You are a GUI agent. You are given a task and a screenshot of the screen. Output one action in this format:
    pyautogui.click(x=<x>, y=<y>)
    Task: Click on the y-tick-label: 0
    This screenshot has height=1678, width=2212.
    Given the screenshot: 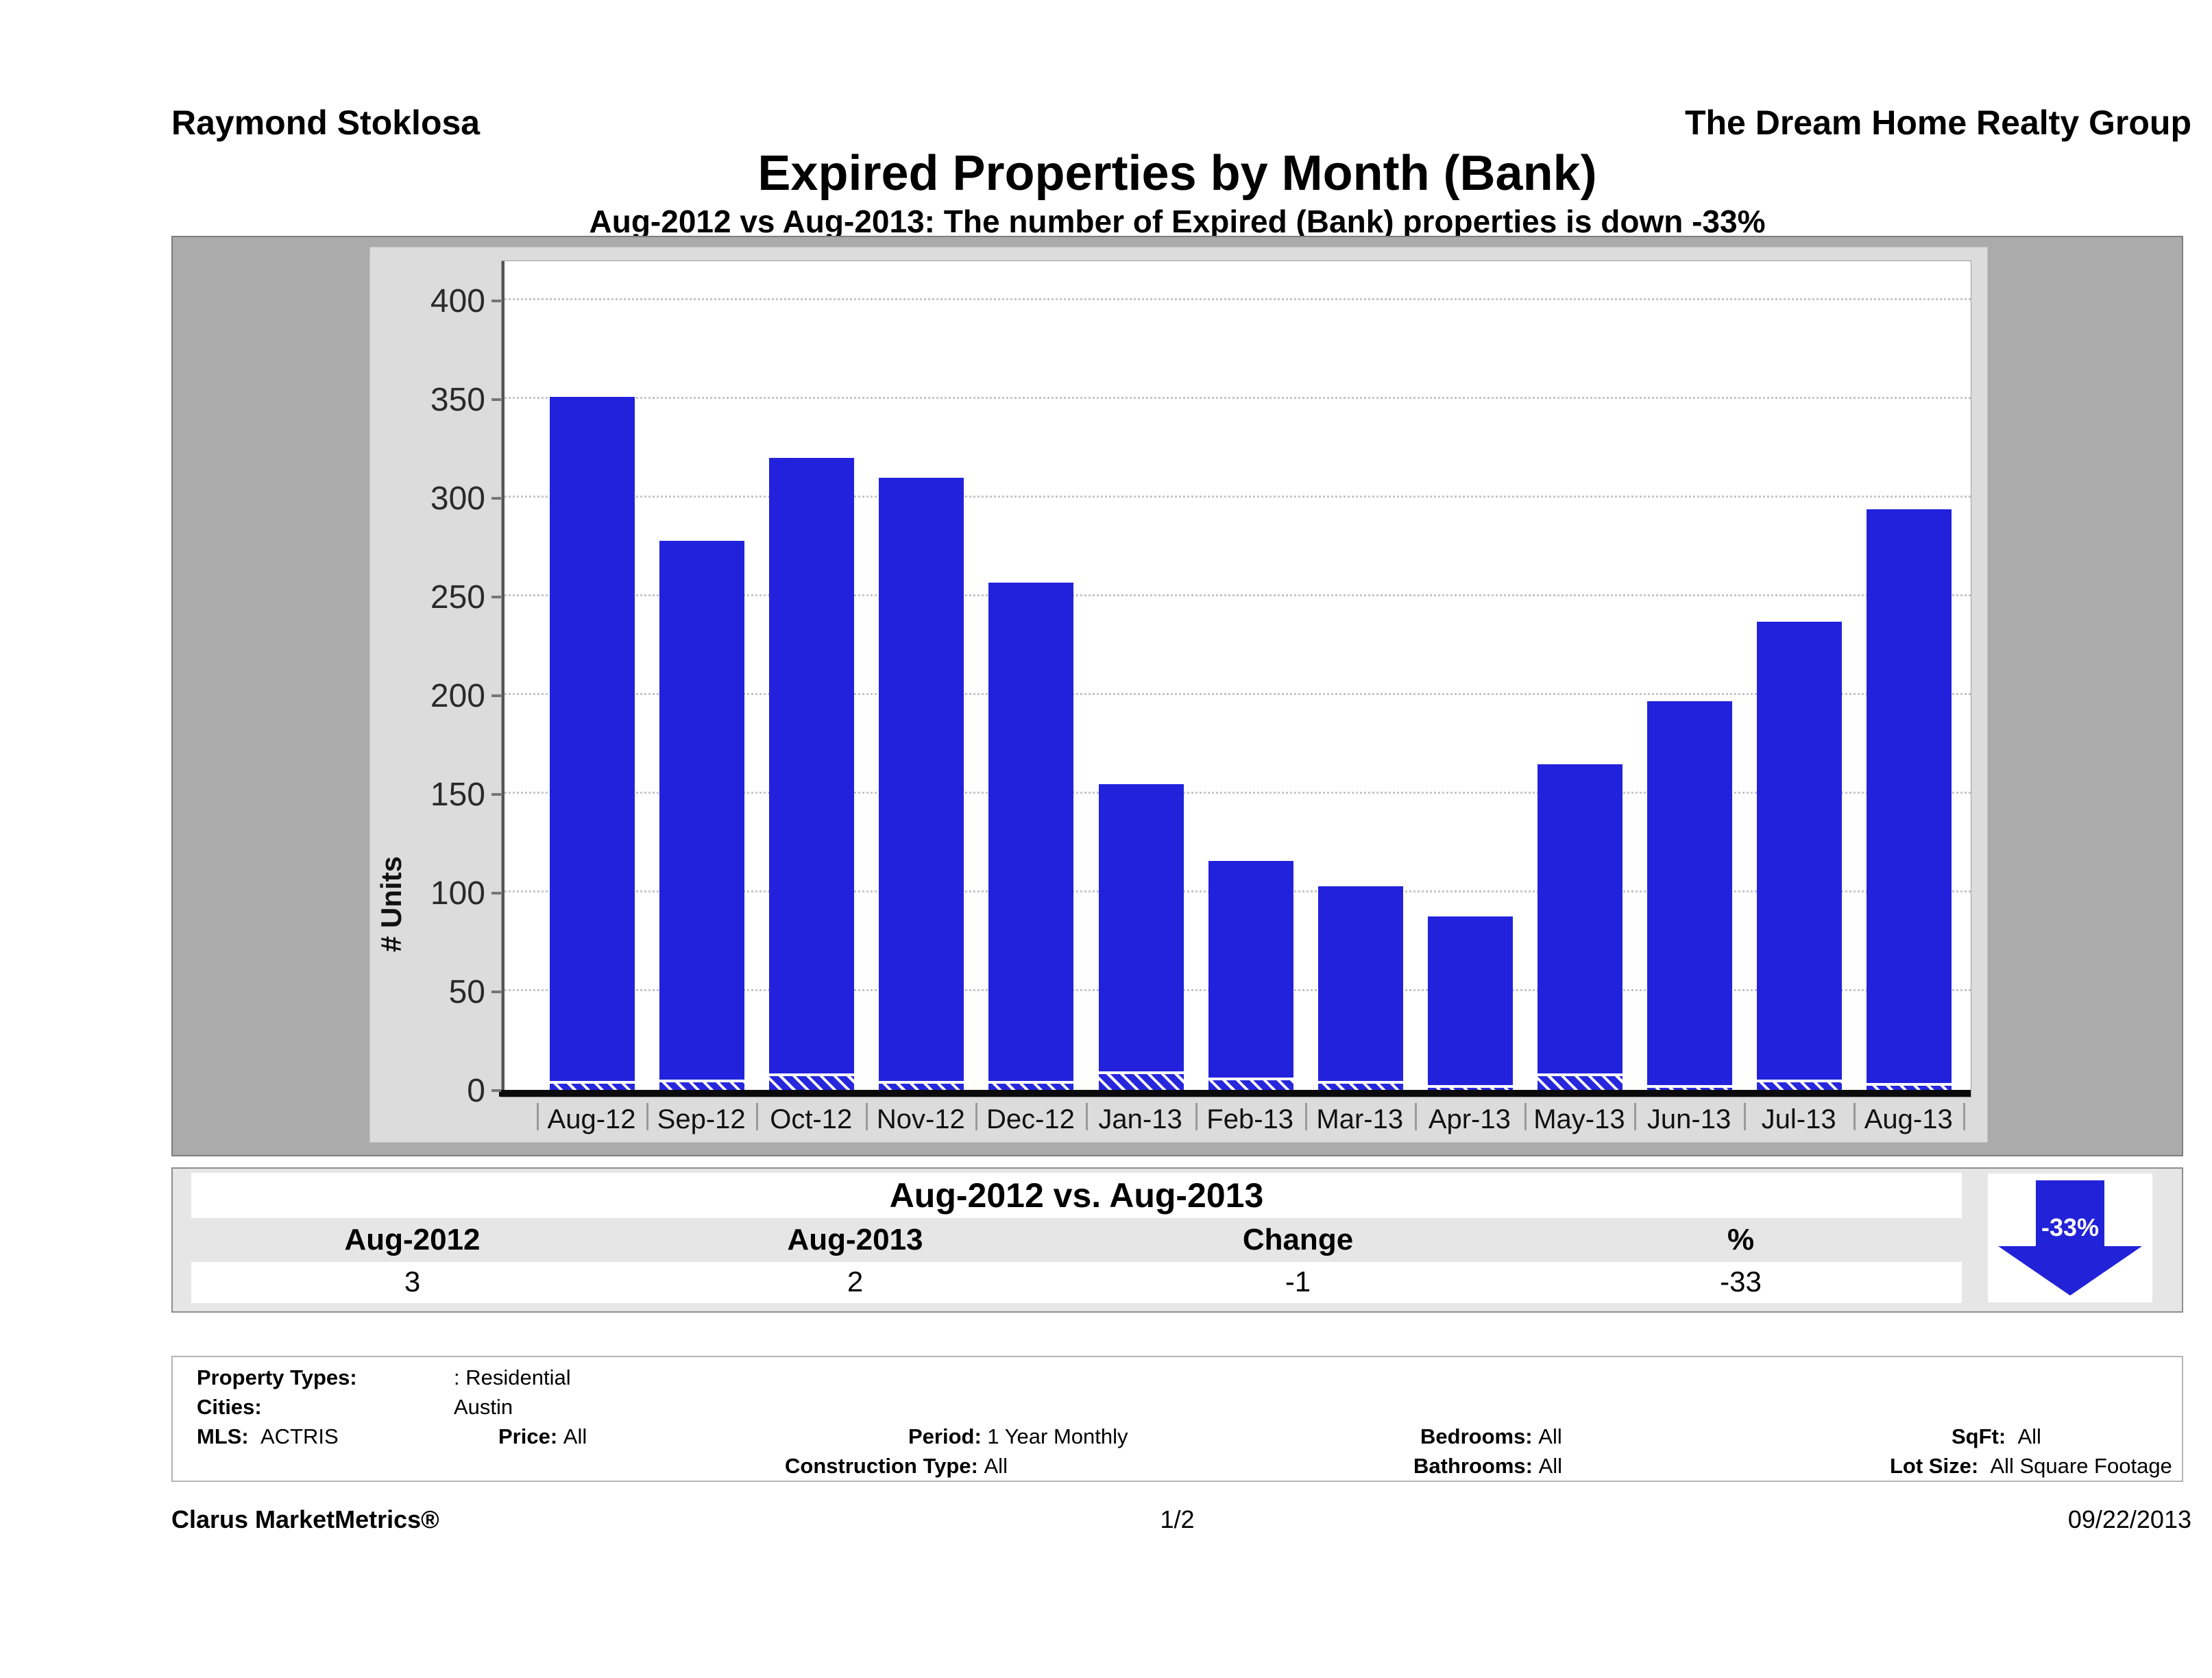 What is the action you would take?
    pyautogui.click(x=476, y=1091)
    